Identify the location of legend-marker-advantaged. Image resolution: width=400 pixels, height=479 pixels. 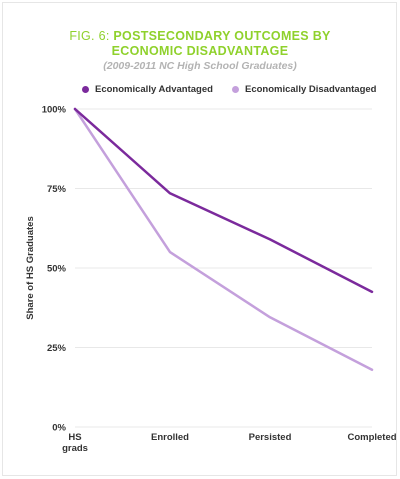
(85, 89).